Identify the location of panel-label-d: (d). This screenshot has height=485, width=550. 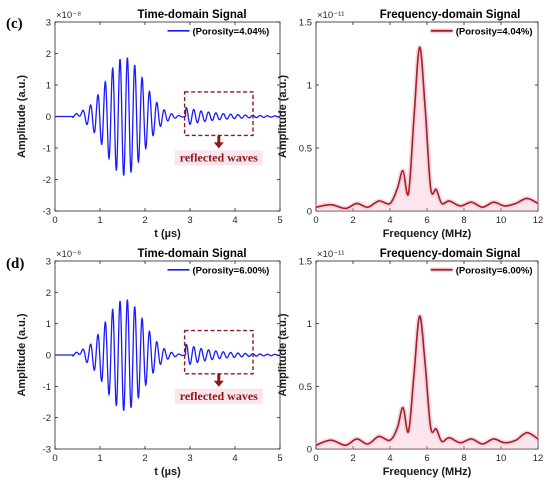
(15, 264).